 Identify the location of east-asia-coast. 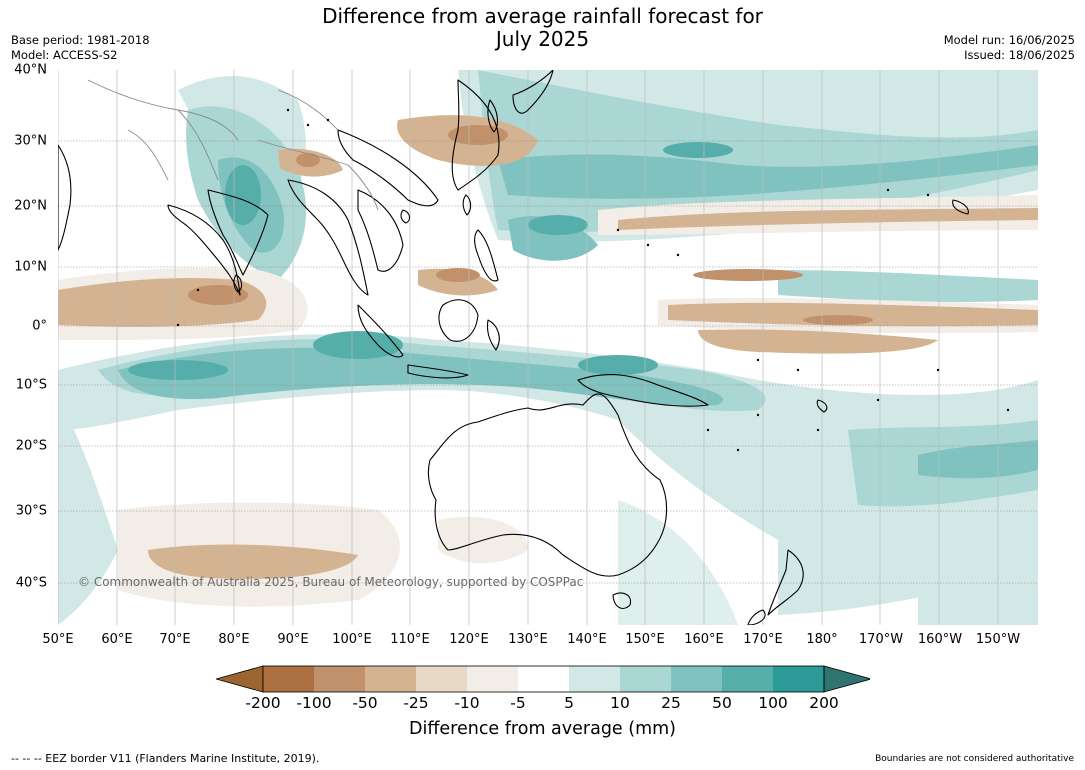
(475, 135).